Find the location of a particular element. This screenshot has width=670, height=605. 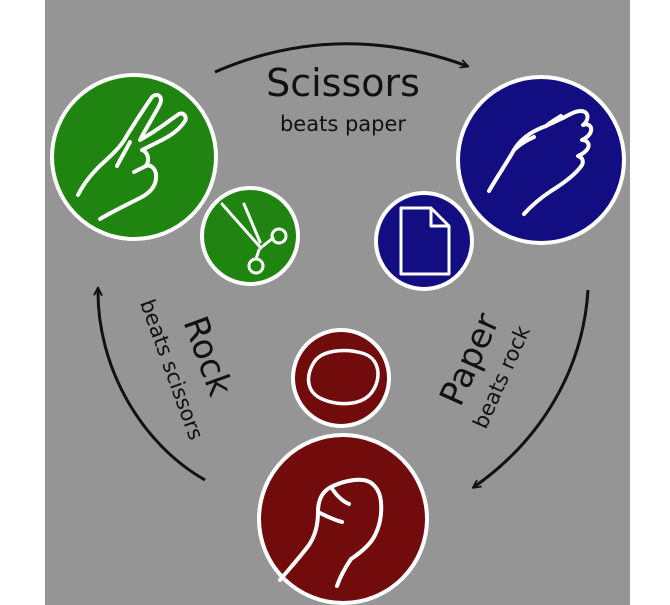

scissors-hand-circle is located at coordinates (134, 157).